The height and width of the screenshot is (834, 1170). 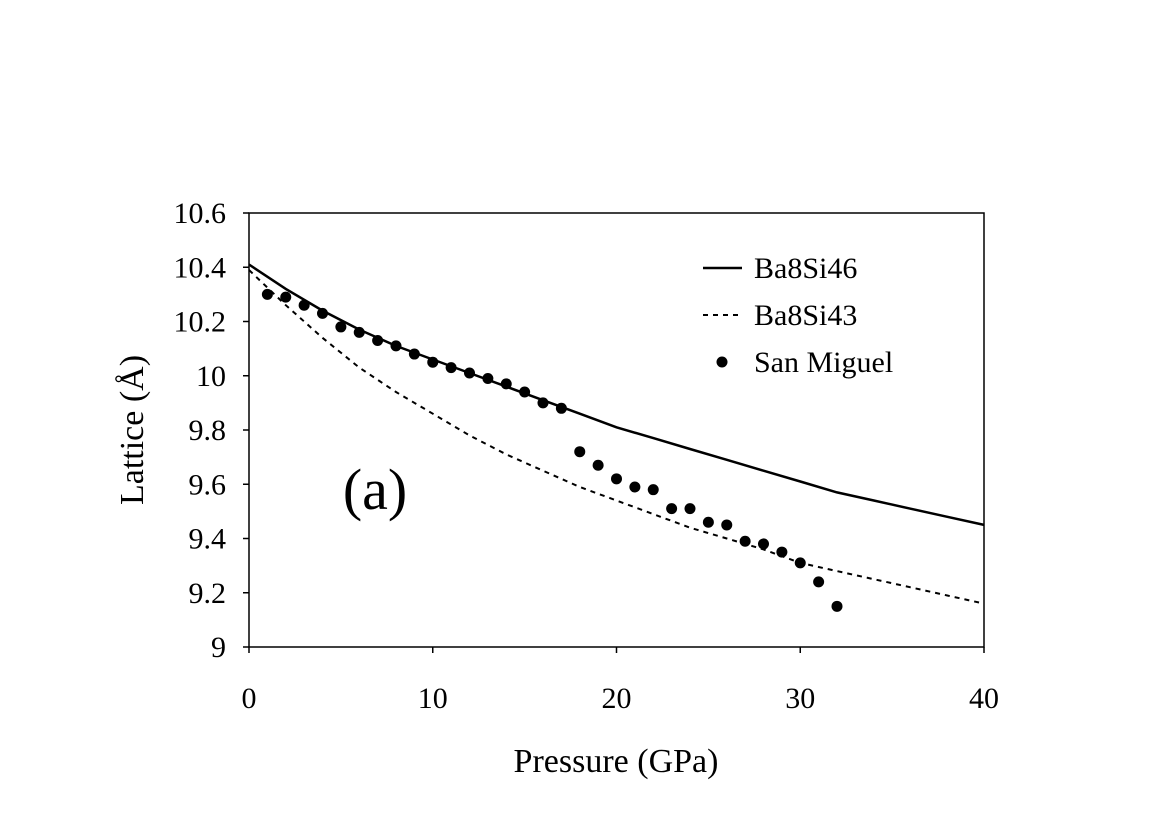 I want to click on y-tick-label: 9, so click(x=218, y=647).